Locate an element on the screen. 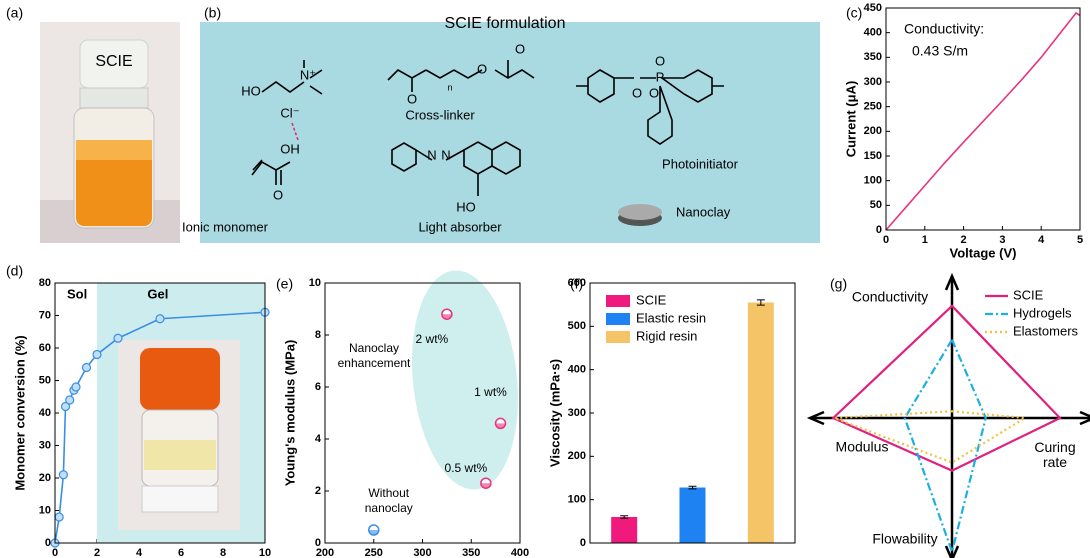 The height and width of the screenshot is (558, 1090). panel-label: (d) is located at coordinates (14, 271).